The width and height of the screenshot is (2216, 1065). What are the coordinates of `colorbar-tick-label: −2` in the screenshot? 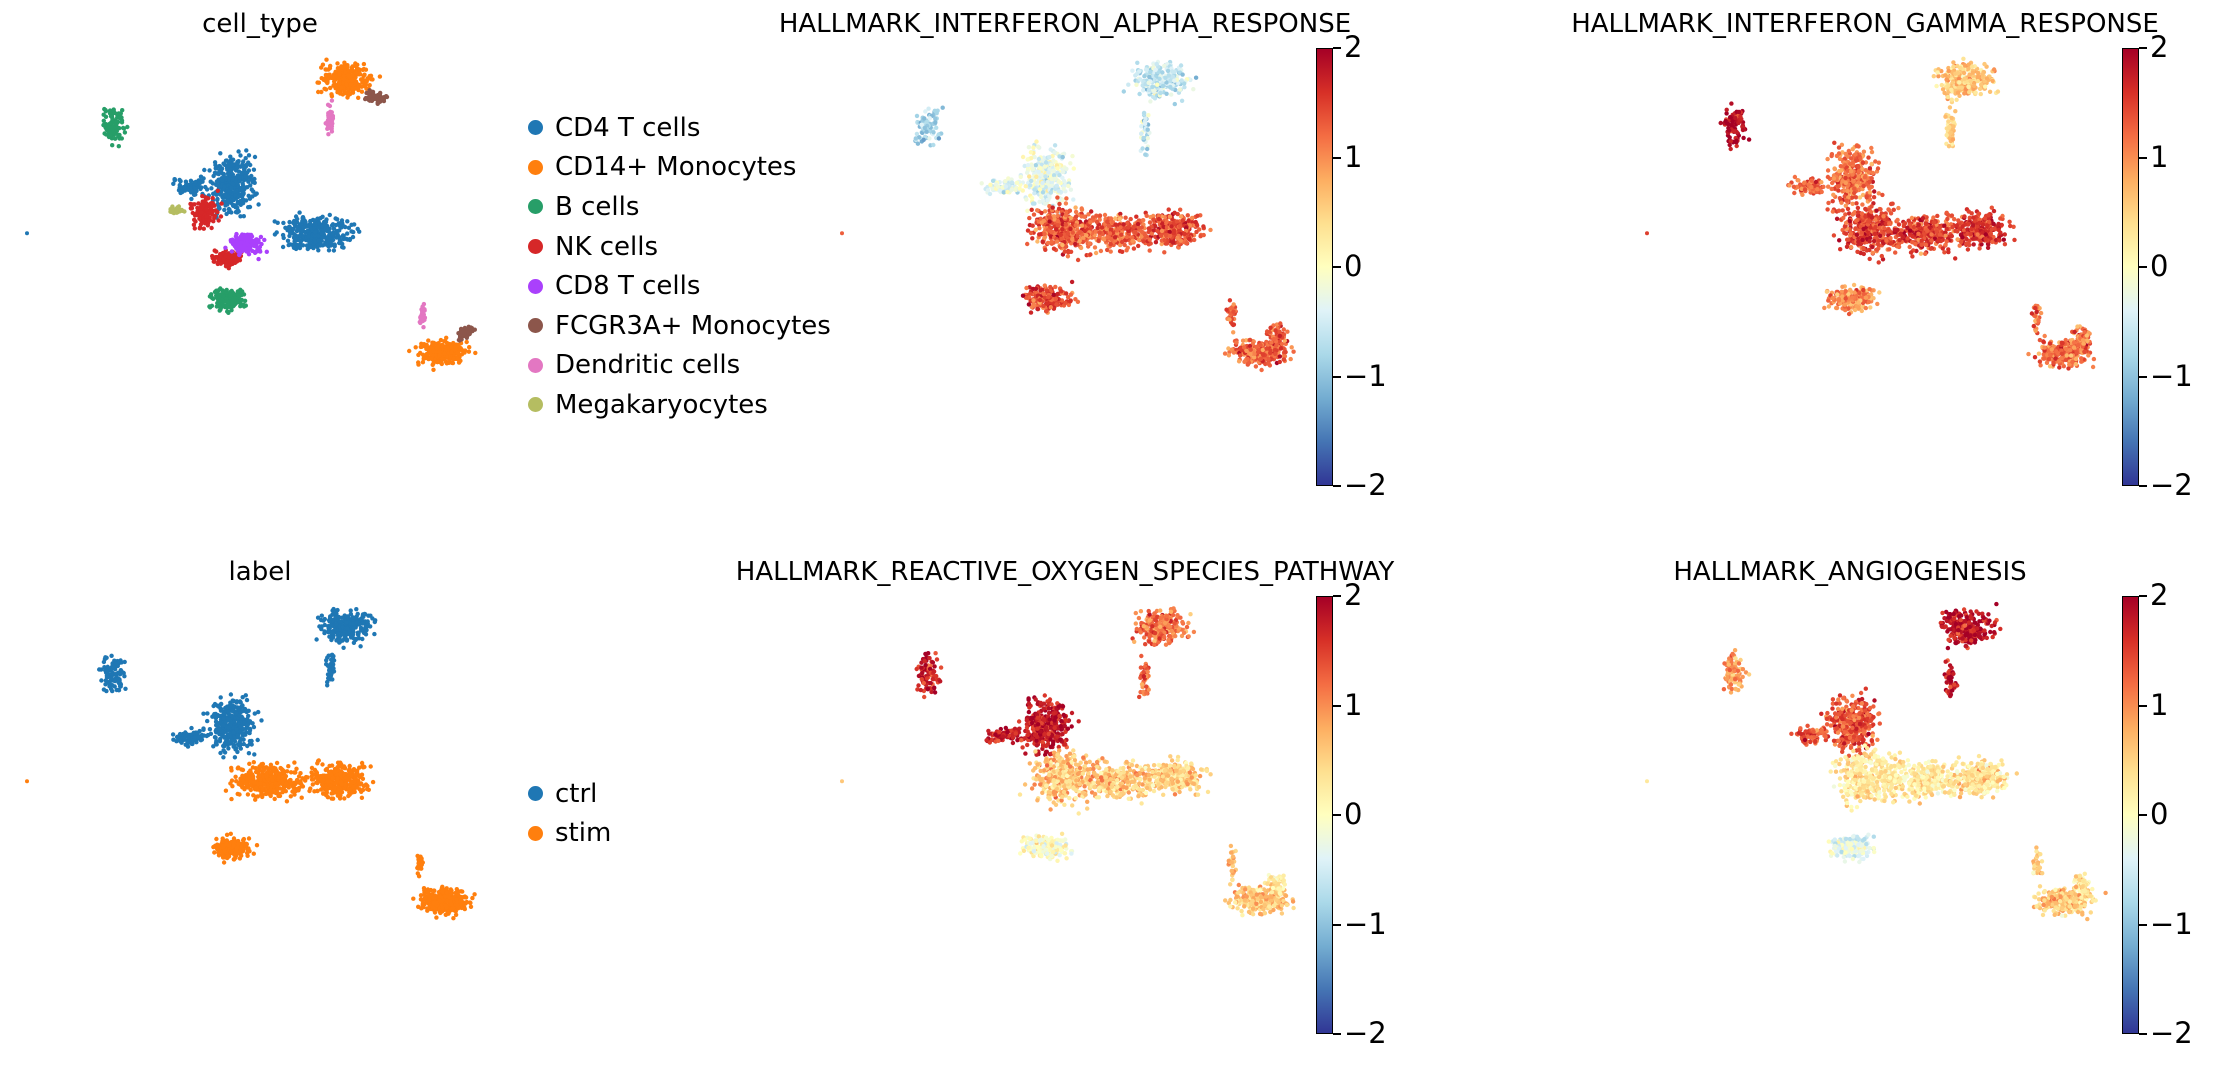 It's located at (1365, 485).